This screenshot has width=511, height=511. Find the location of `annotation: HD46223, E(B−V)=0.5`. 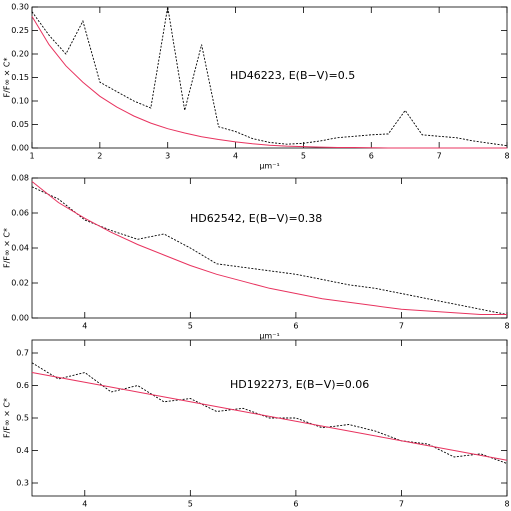

annotation: HD46223, E(B−V)=0.5 is located at coordinates (292, 75).